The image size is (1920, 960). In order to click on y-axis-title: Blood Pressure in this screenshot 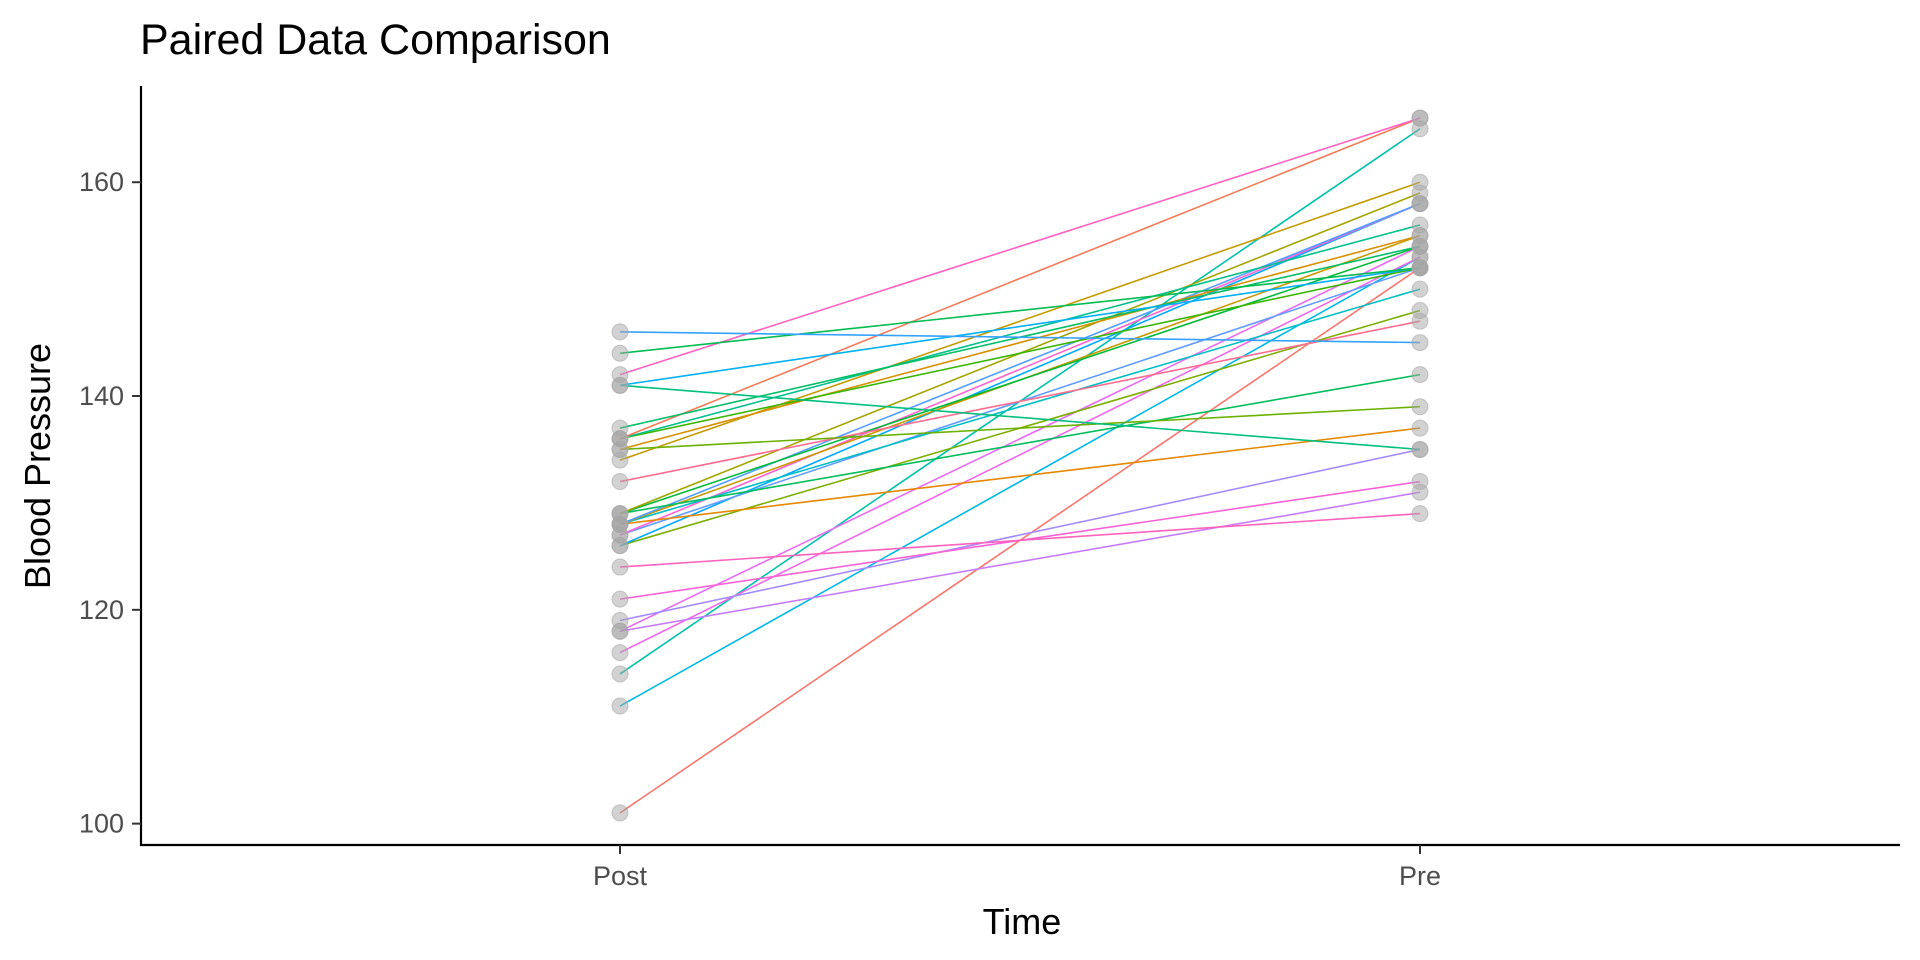, I will do `click(37, 466)`.